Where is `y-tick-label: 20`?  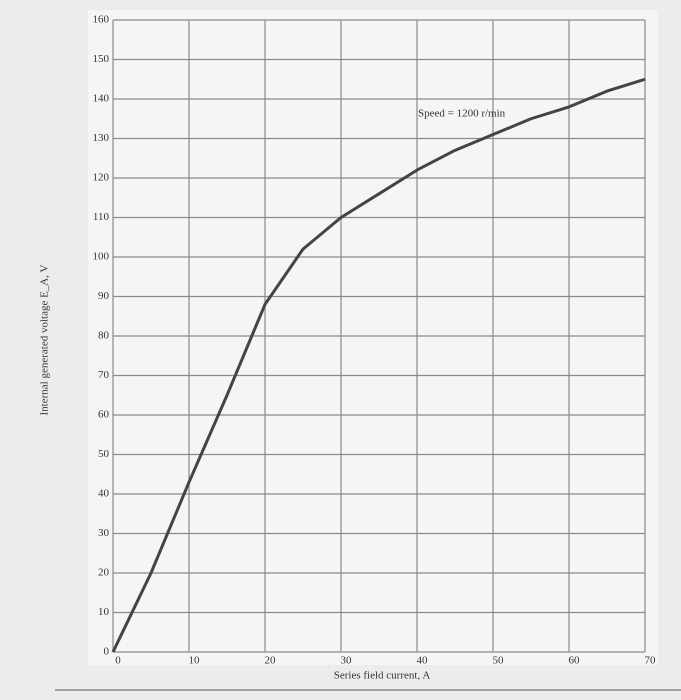
y-tick-label: 20 is located at coordinates (104, 573).